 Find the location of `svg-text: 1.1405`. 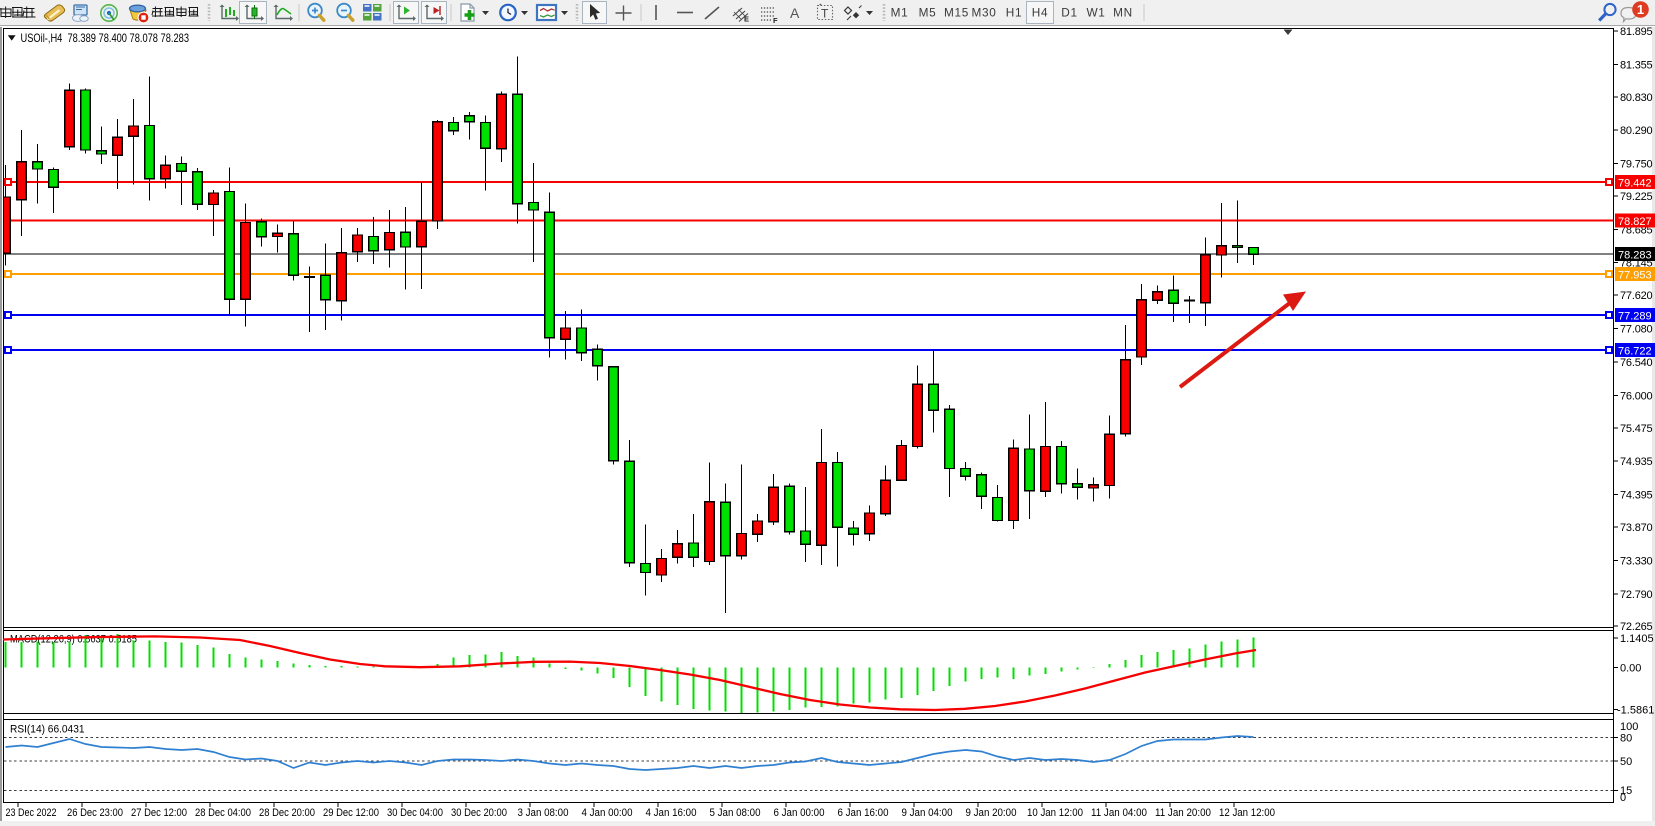

svg-text: 1.1405 is located at coordinates (1637, 639).